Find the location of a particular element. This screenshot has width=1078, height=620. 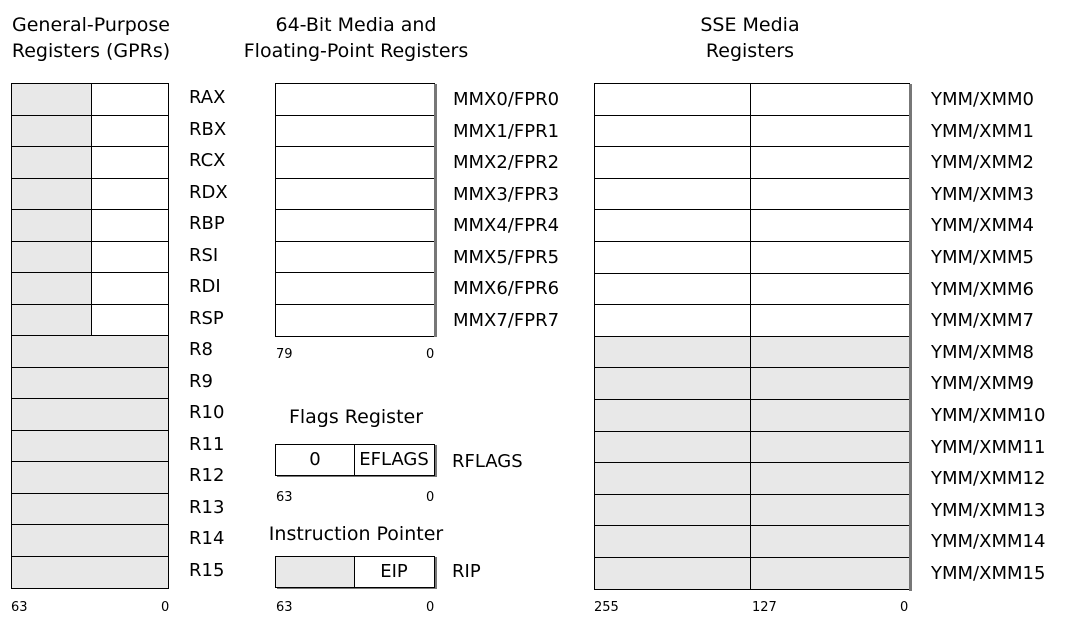

ip-shadow-right is located at coordinates (435, 573).